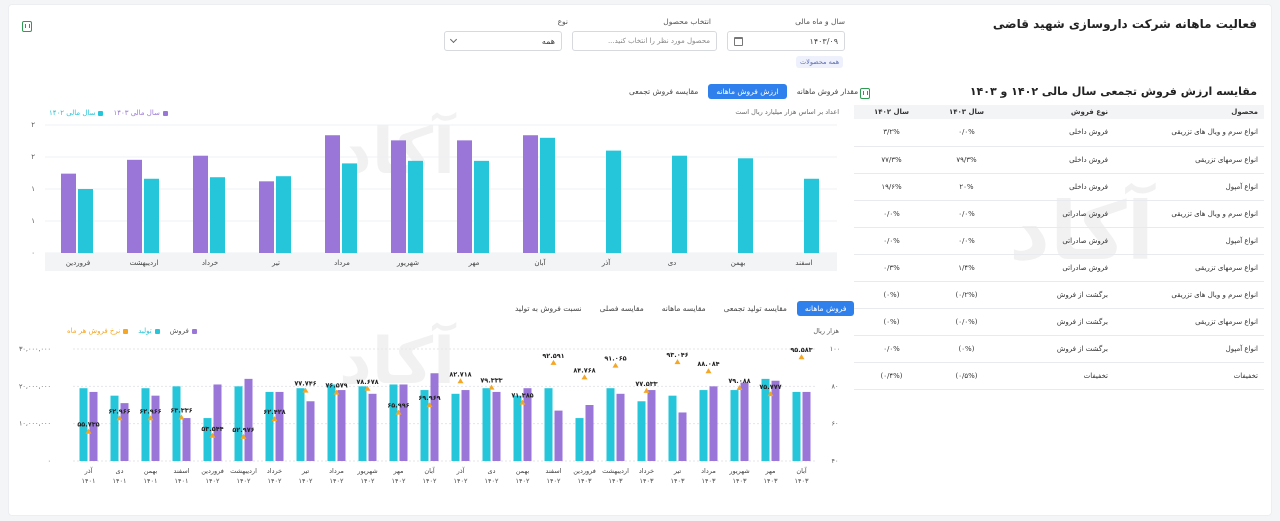  What do you see at coordinates (786, 41) in the screenshot?
I see `period-field: ۱۴۰۳/۰۹` at bounding box center [786, 41].